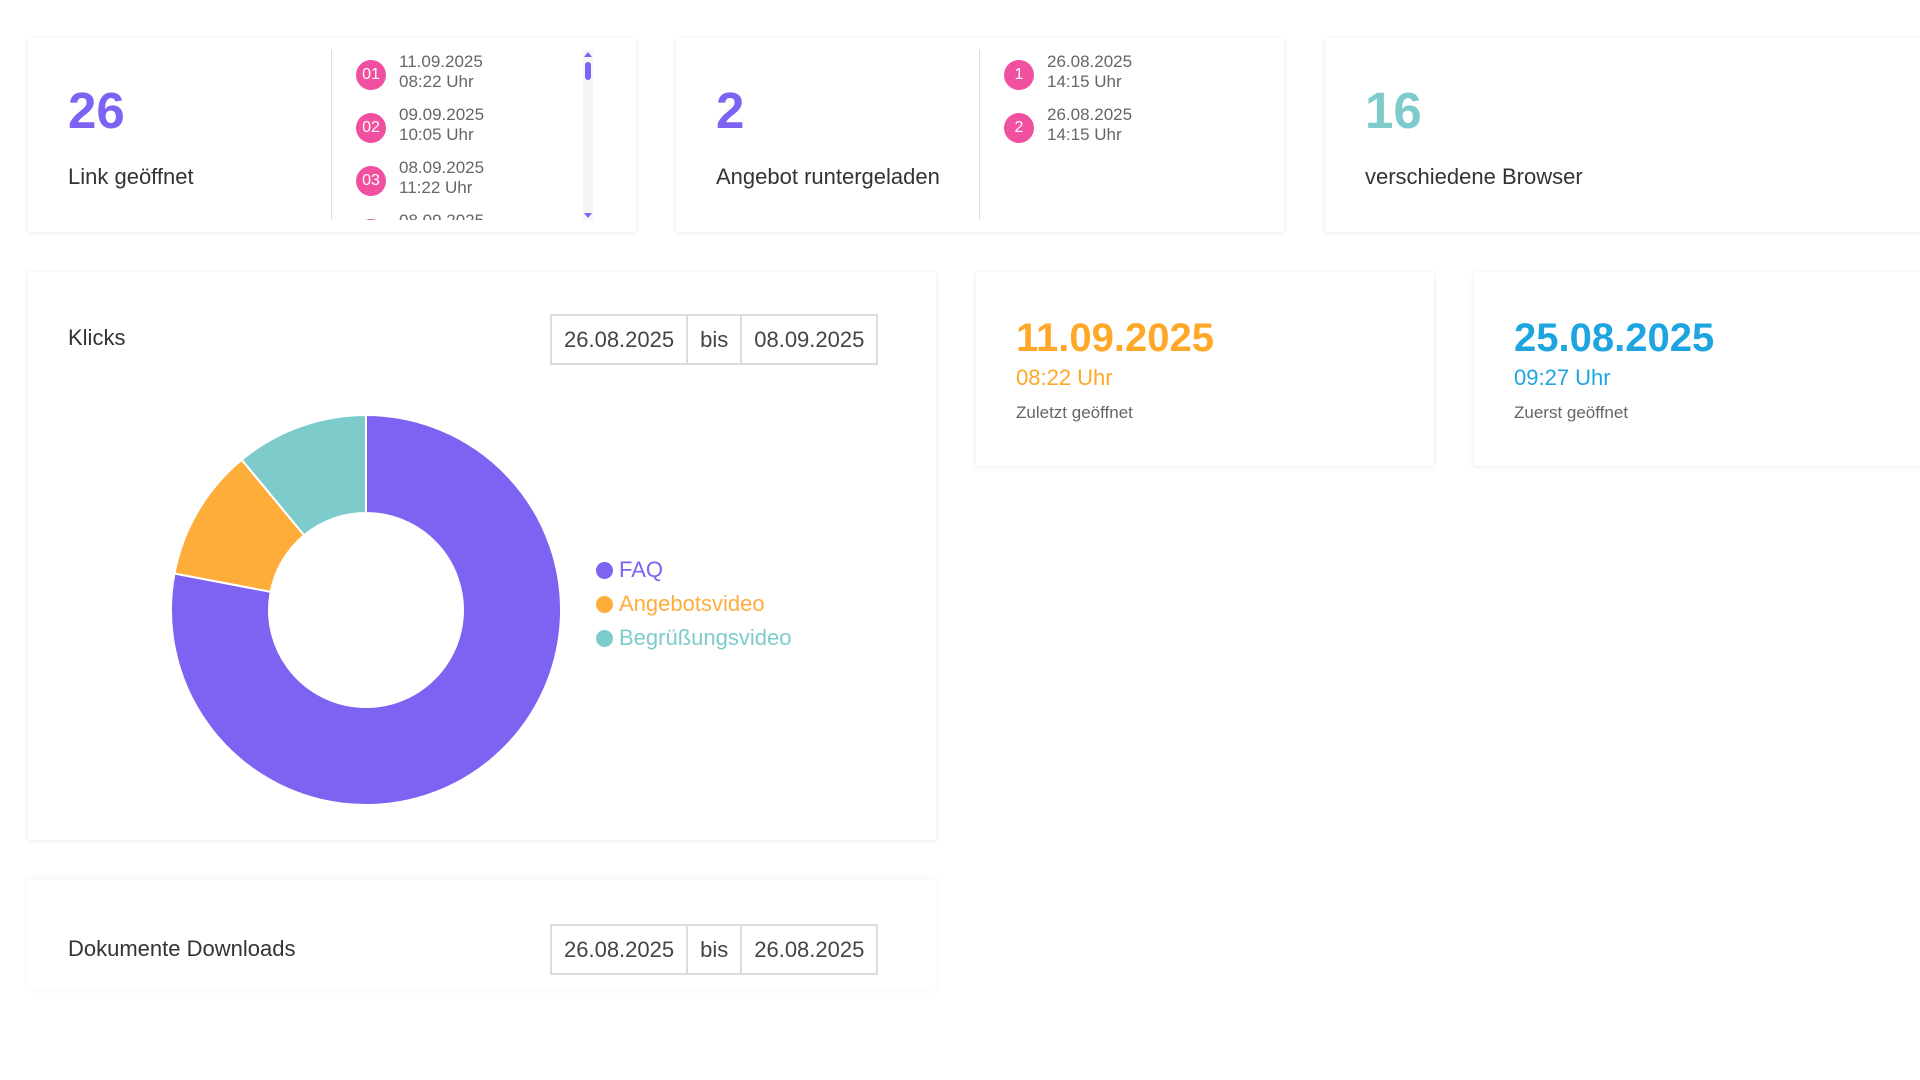 This screenshot has height=1080, width=1920. What do you see at coordinates (1205, 369) in the screenshot?
I see `last-opened-card: 11.09.2025 08:22 Uhr Zuletzt geöffnet` at bounding box center [1205, 369].